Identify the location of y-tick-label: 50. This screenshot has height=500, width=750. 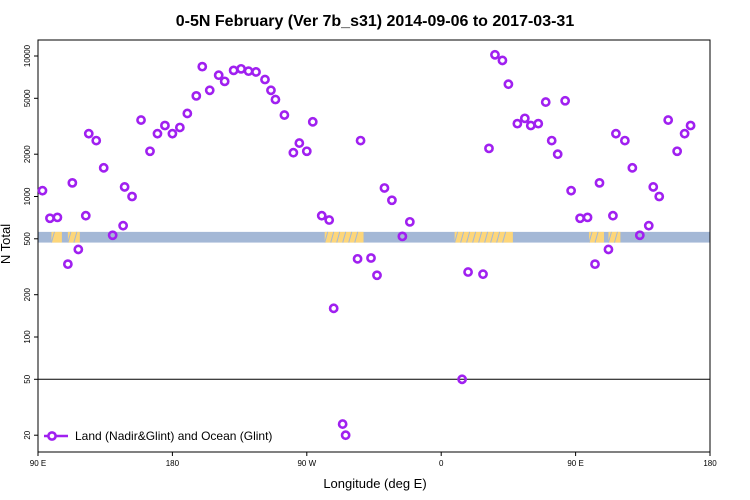
(27, 378).